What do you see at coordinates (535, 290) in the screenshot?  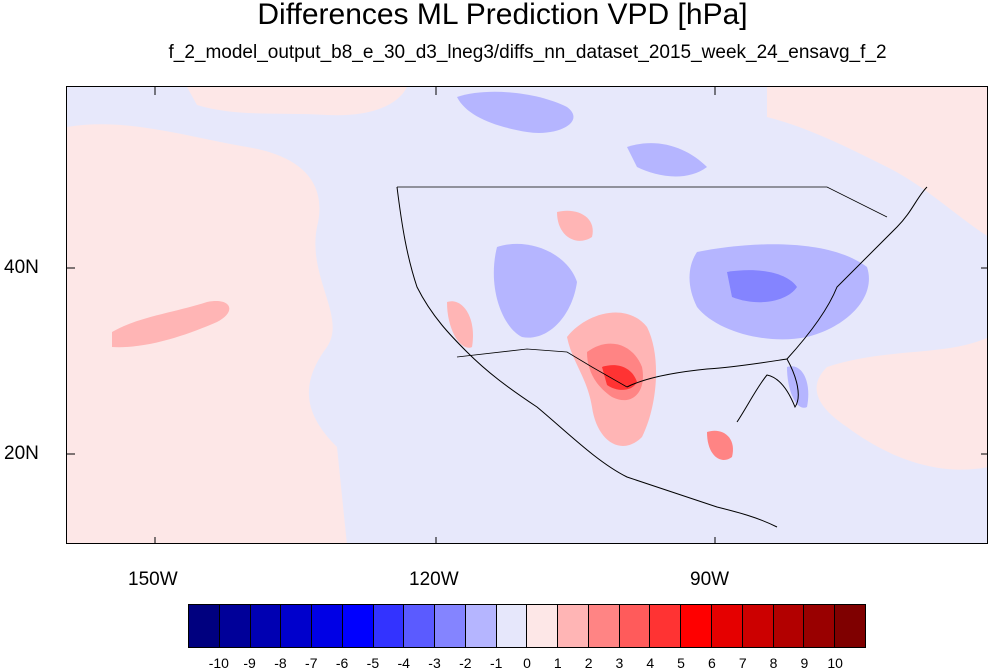 I see `rockies-negative-region` at bounding box center [535, 290].